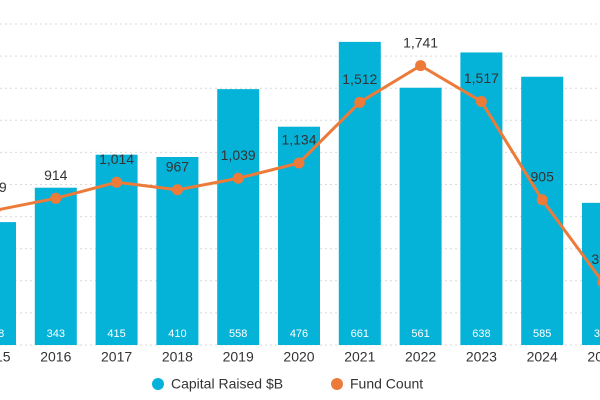 The image size is (600, 400). What do you see at coordinates (3, 187) in the screenshot?
I see `line-value-label: 839` at bounding box center [3, 187].